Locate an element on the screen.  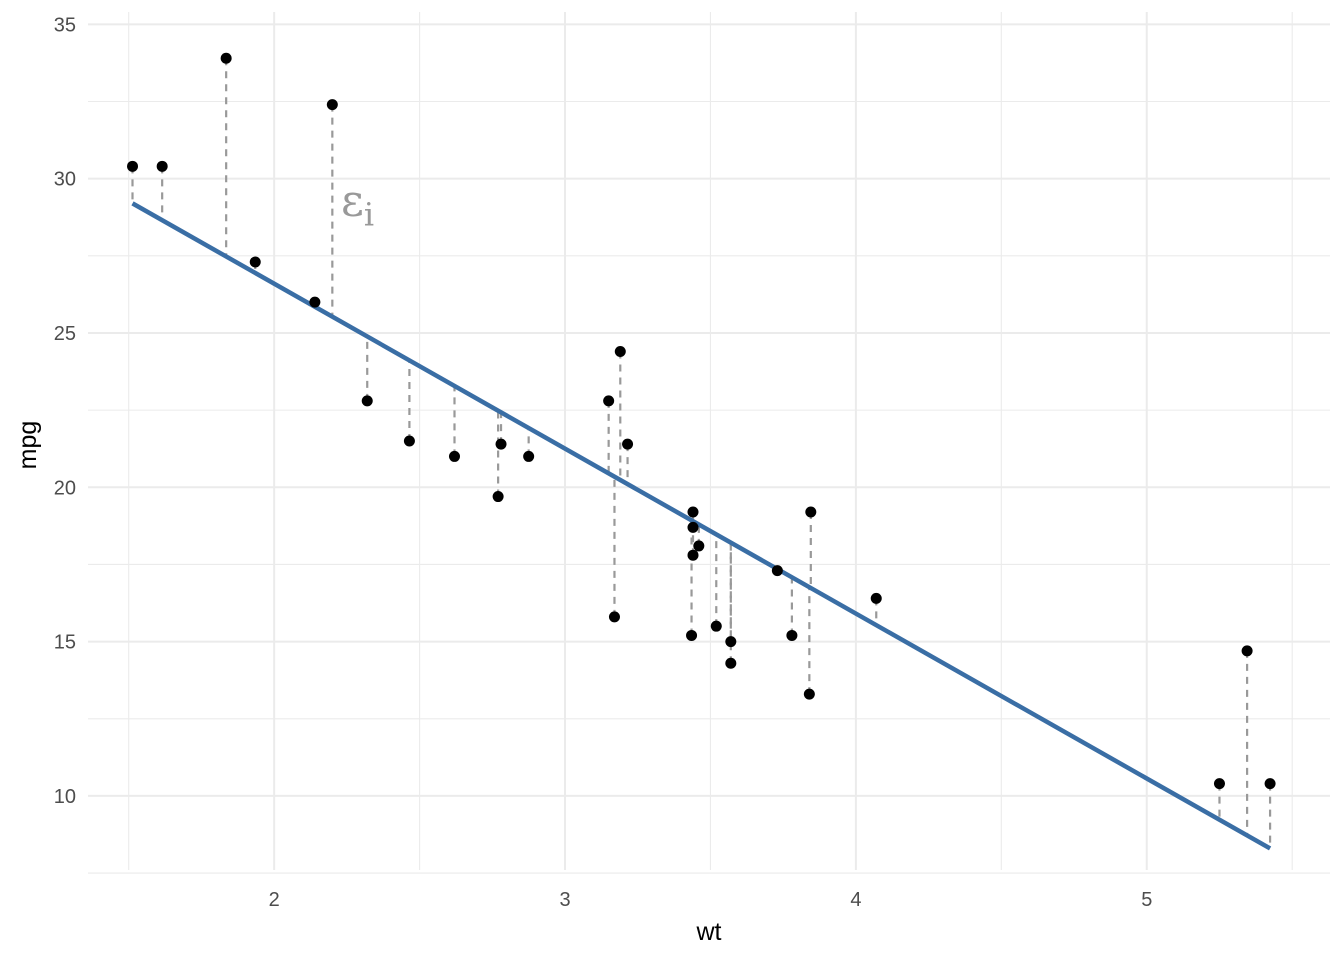
x-tick-label: 4 is located at coordinates (855, 900).